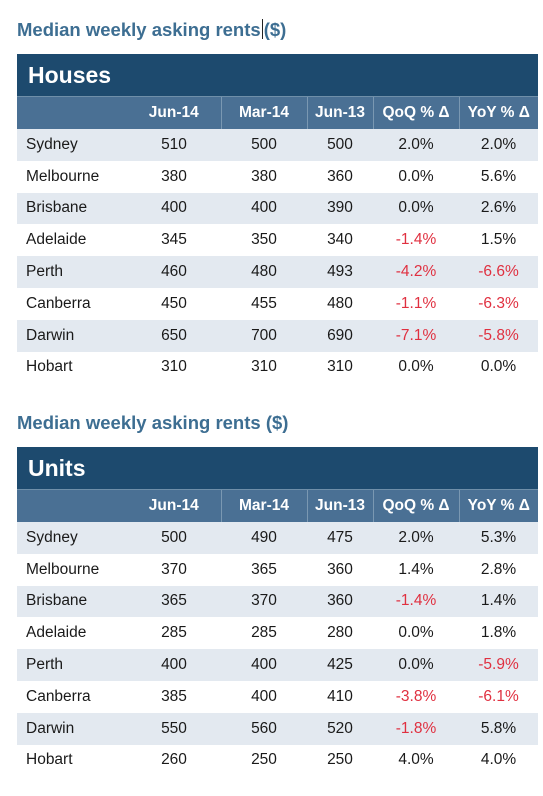 This screenshot has height=796, width=543. Describe the element at coordinates (498, 335) in the screenshot. I see `cell-yoy: -5.8%` at that location.